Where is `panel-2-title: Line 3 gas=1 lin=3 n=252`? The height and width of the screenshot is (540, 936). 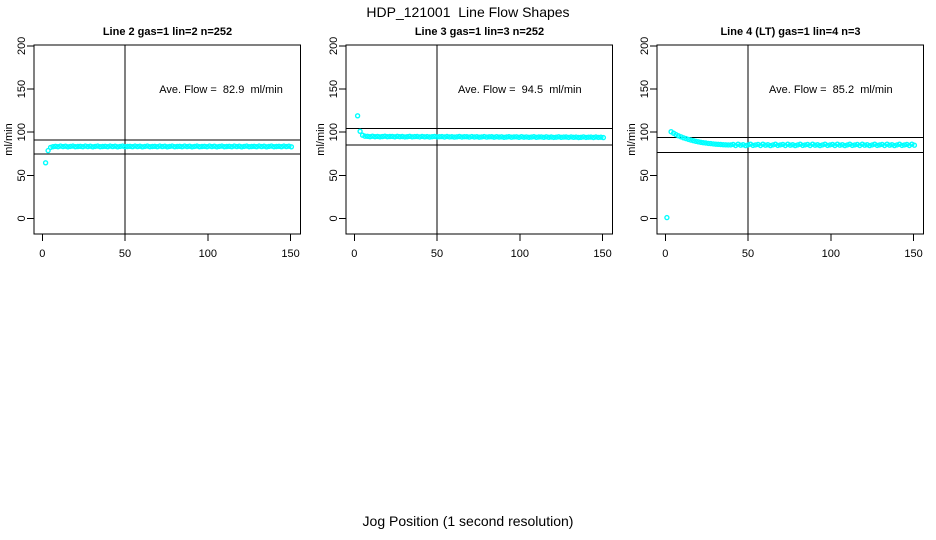 panel-2-title: Line 3 gas=1 lin=3 n=252 is located at coordinates (479, 32).